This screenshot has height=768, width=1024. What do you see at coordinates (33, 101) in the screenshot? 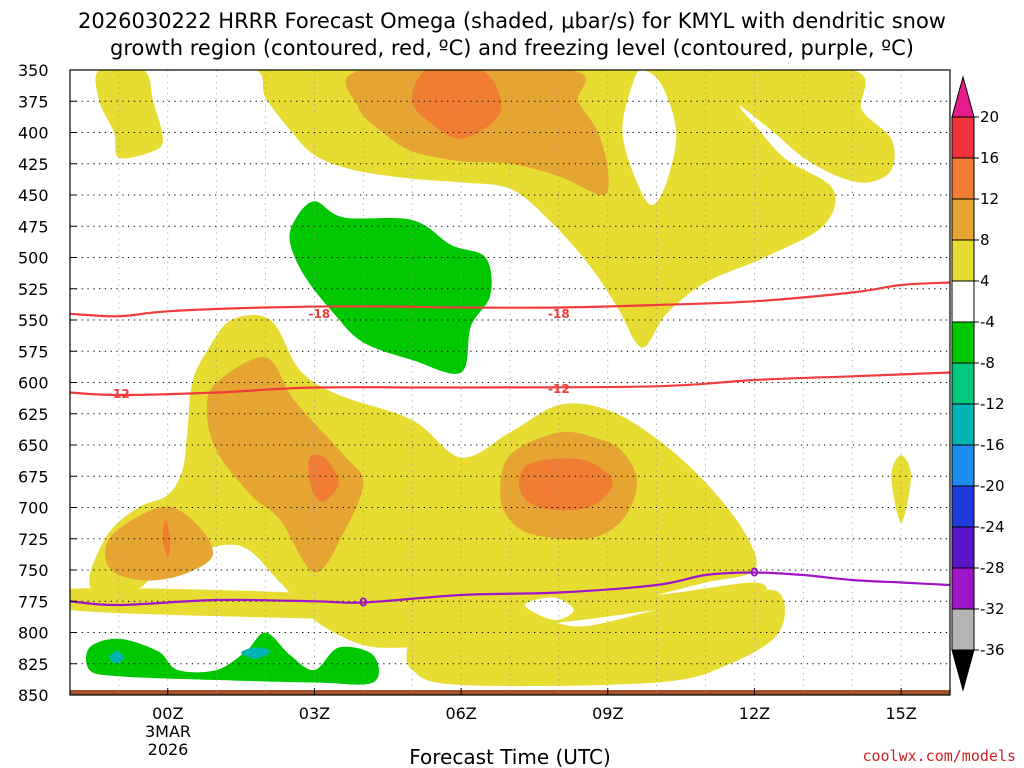
I see `y-tick-label: 375` at bounding box center [33, 101].